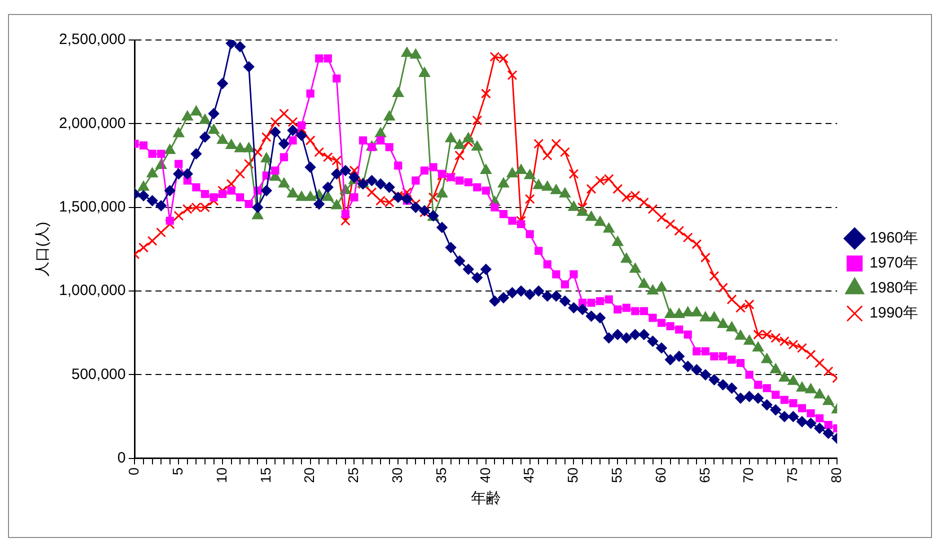 This screenshot has height=542, width=938. I want to click on legend-label: 1990年, so click(894, 313).